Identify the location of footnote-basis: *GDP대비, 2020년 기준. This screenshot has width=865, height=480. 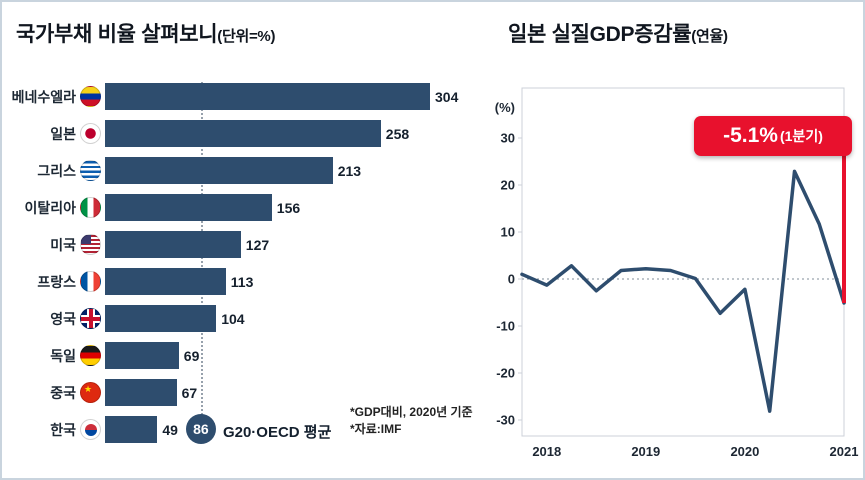
(411, 412).